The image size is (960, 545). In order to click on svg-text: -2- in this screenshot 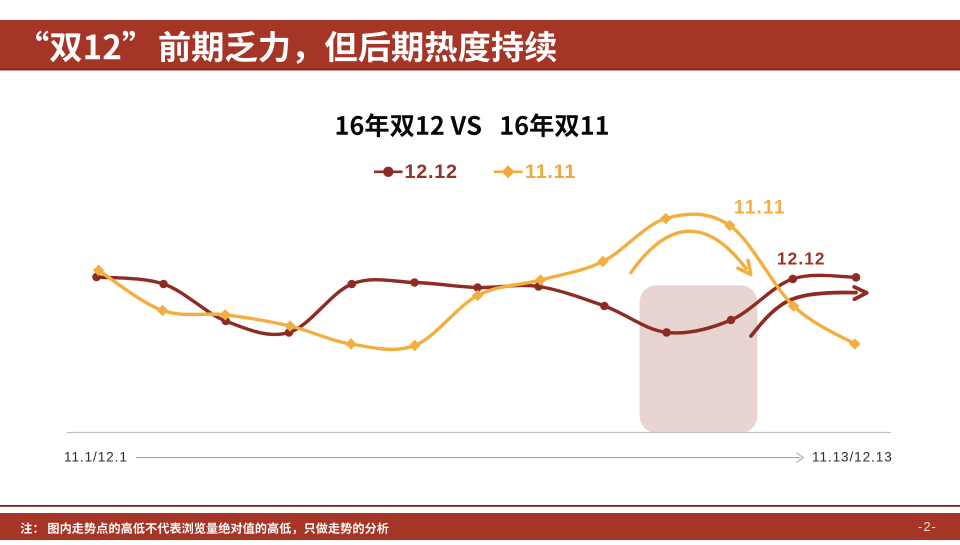, I will do `click(927, 526)`.